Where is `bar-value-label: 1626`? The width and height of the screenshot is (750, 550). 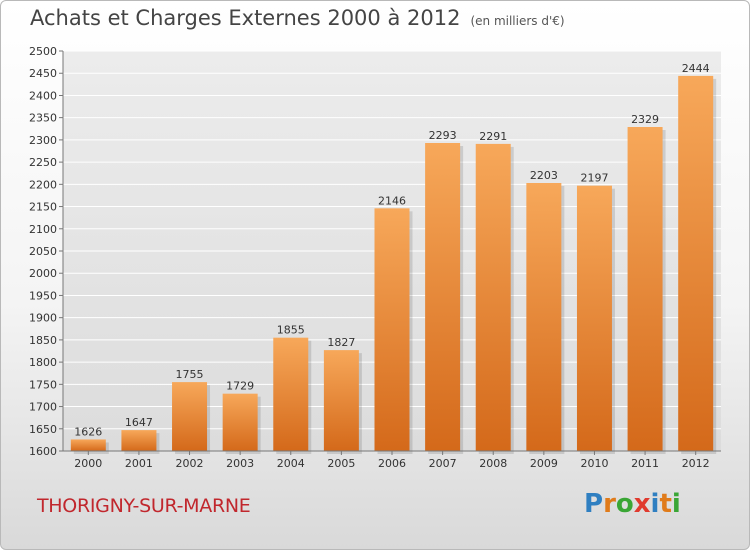 bar-value-label: 1626 is located at coordinates (88, 431).